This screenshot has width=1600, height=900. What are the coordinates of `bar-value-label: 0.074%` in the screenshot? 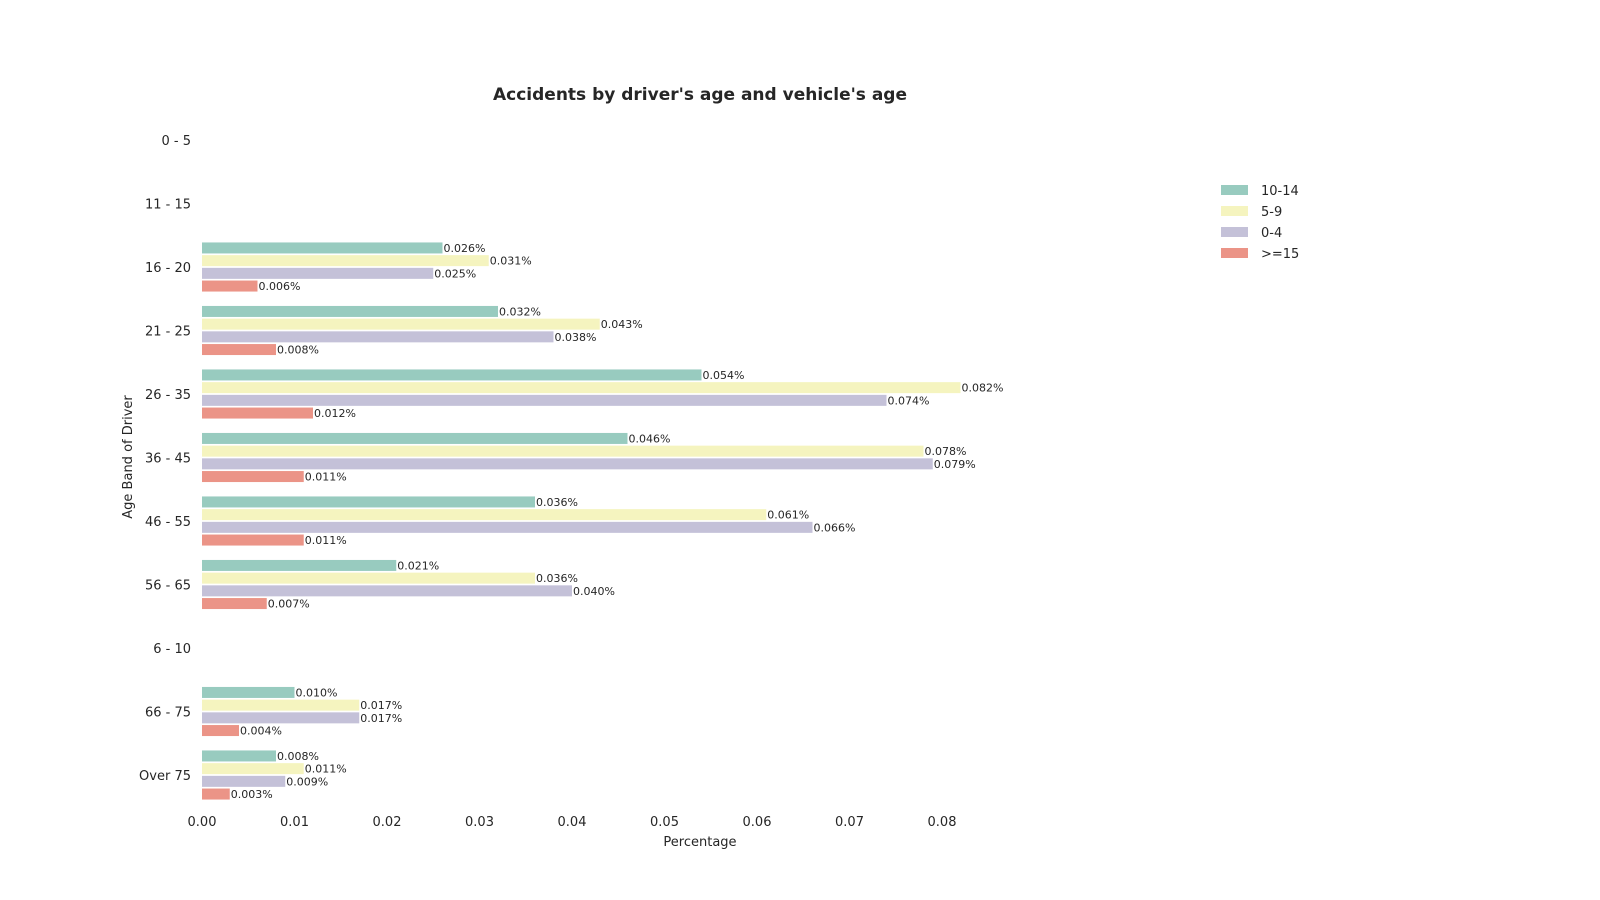 It's located at (909, 400).